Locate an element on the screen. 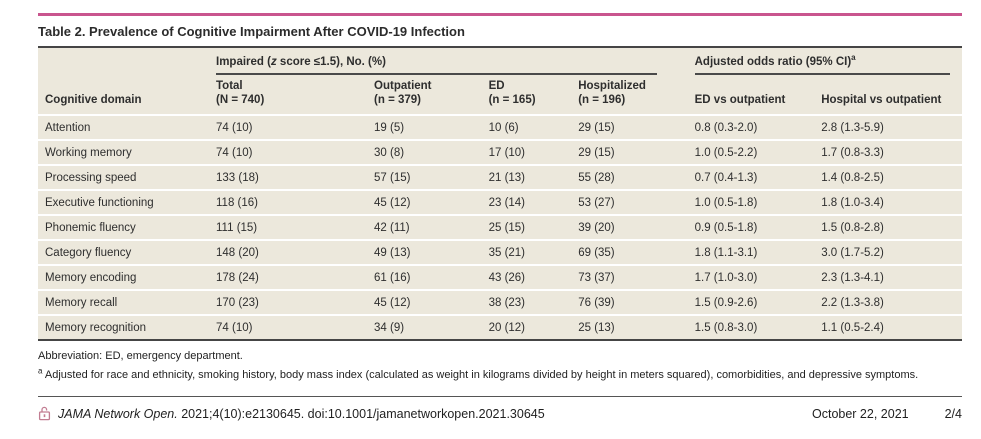 The image size is (981, 439). value-cell: 1.4 (0.8-2.5) is located at coordinates (887, 178).